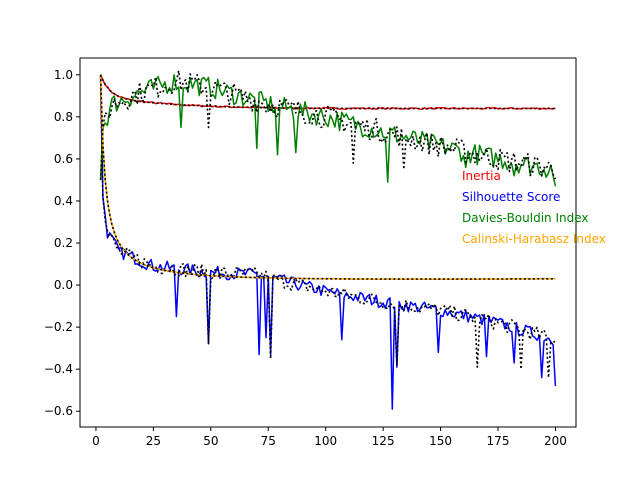 Image resolution: width=640 pixels, height=480 pixels. Describe the element at coordinates (210, 441) in the screenshot. I see `x-tick-label: 50` at that location.